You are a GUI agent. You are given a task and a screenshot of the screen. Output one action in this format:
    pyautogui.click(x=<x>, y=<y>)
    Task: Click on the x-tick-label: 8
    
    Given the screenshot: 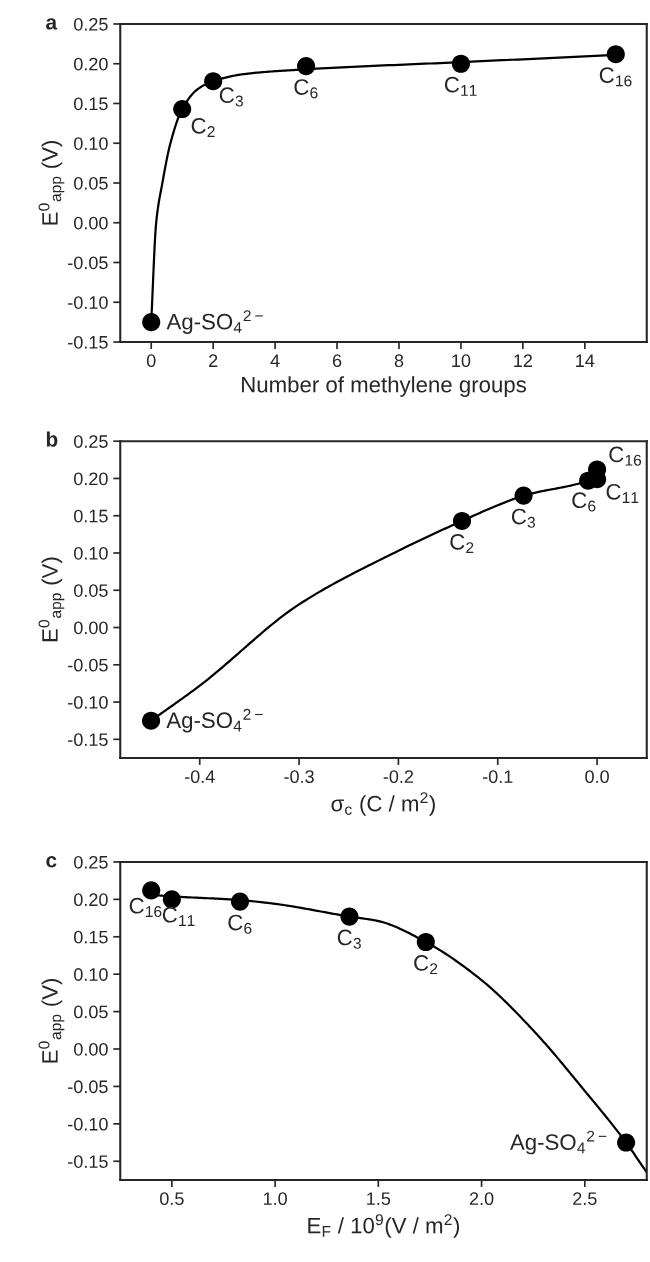 What is the action you would take?
    pyautogui.click(x=399, y=361)
    